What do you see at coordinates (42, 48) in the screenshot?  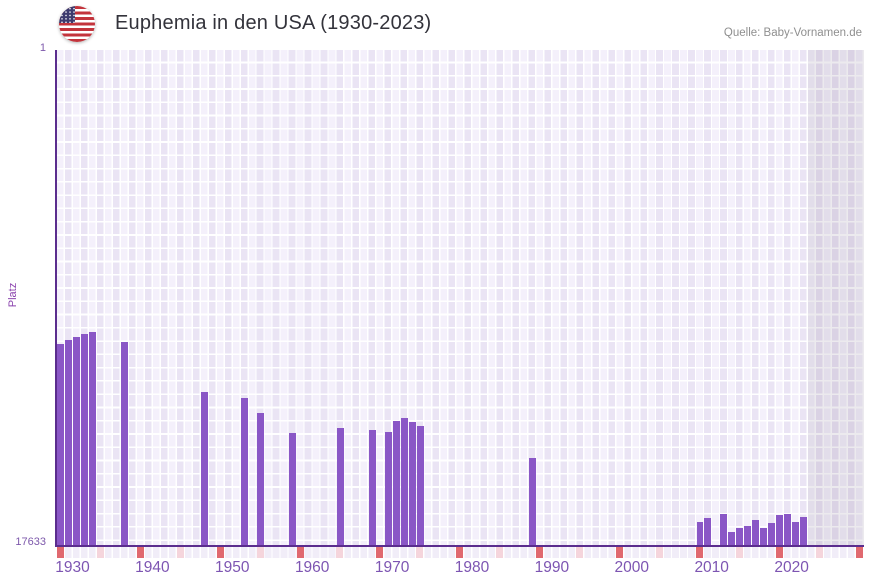 I see `y-tick-top: 1` at bounding box center [42, 48].